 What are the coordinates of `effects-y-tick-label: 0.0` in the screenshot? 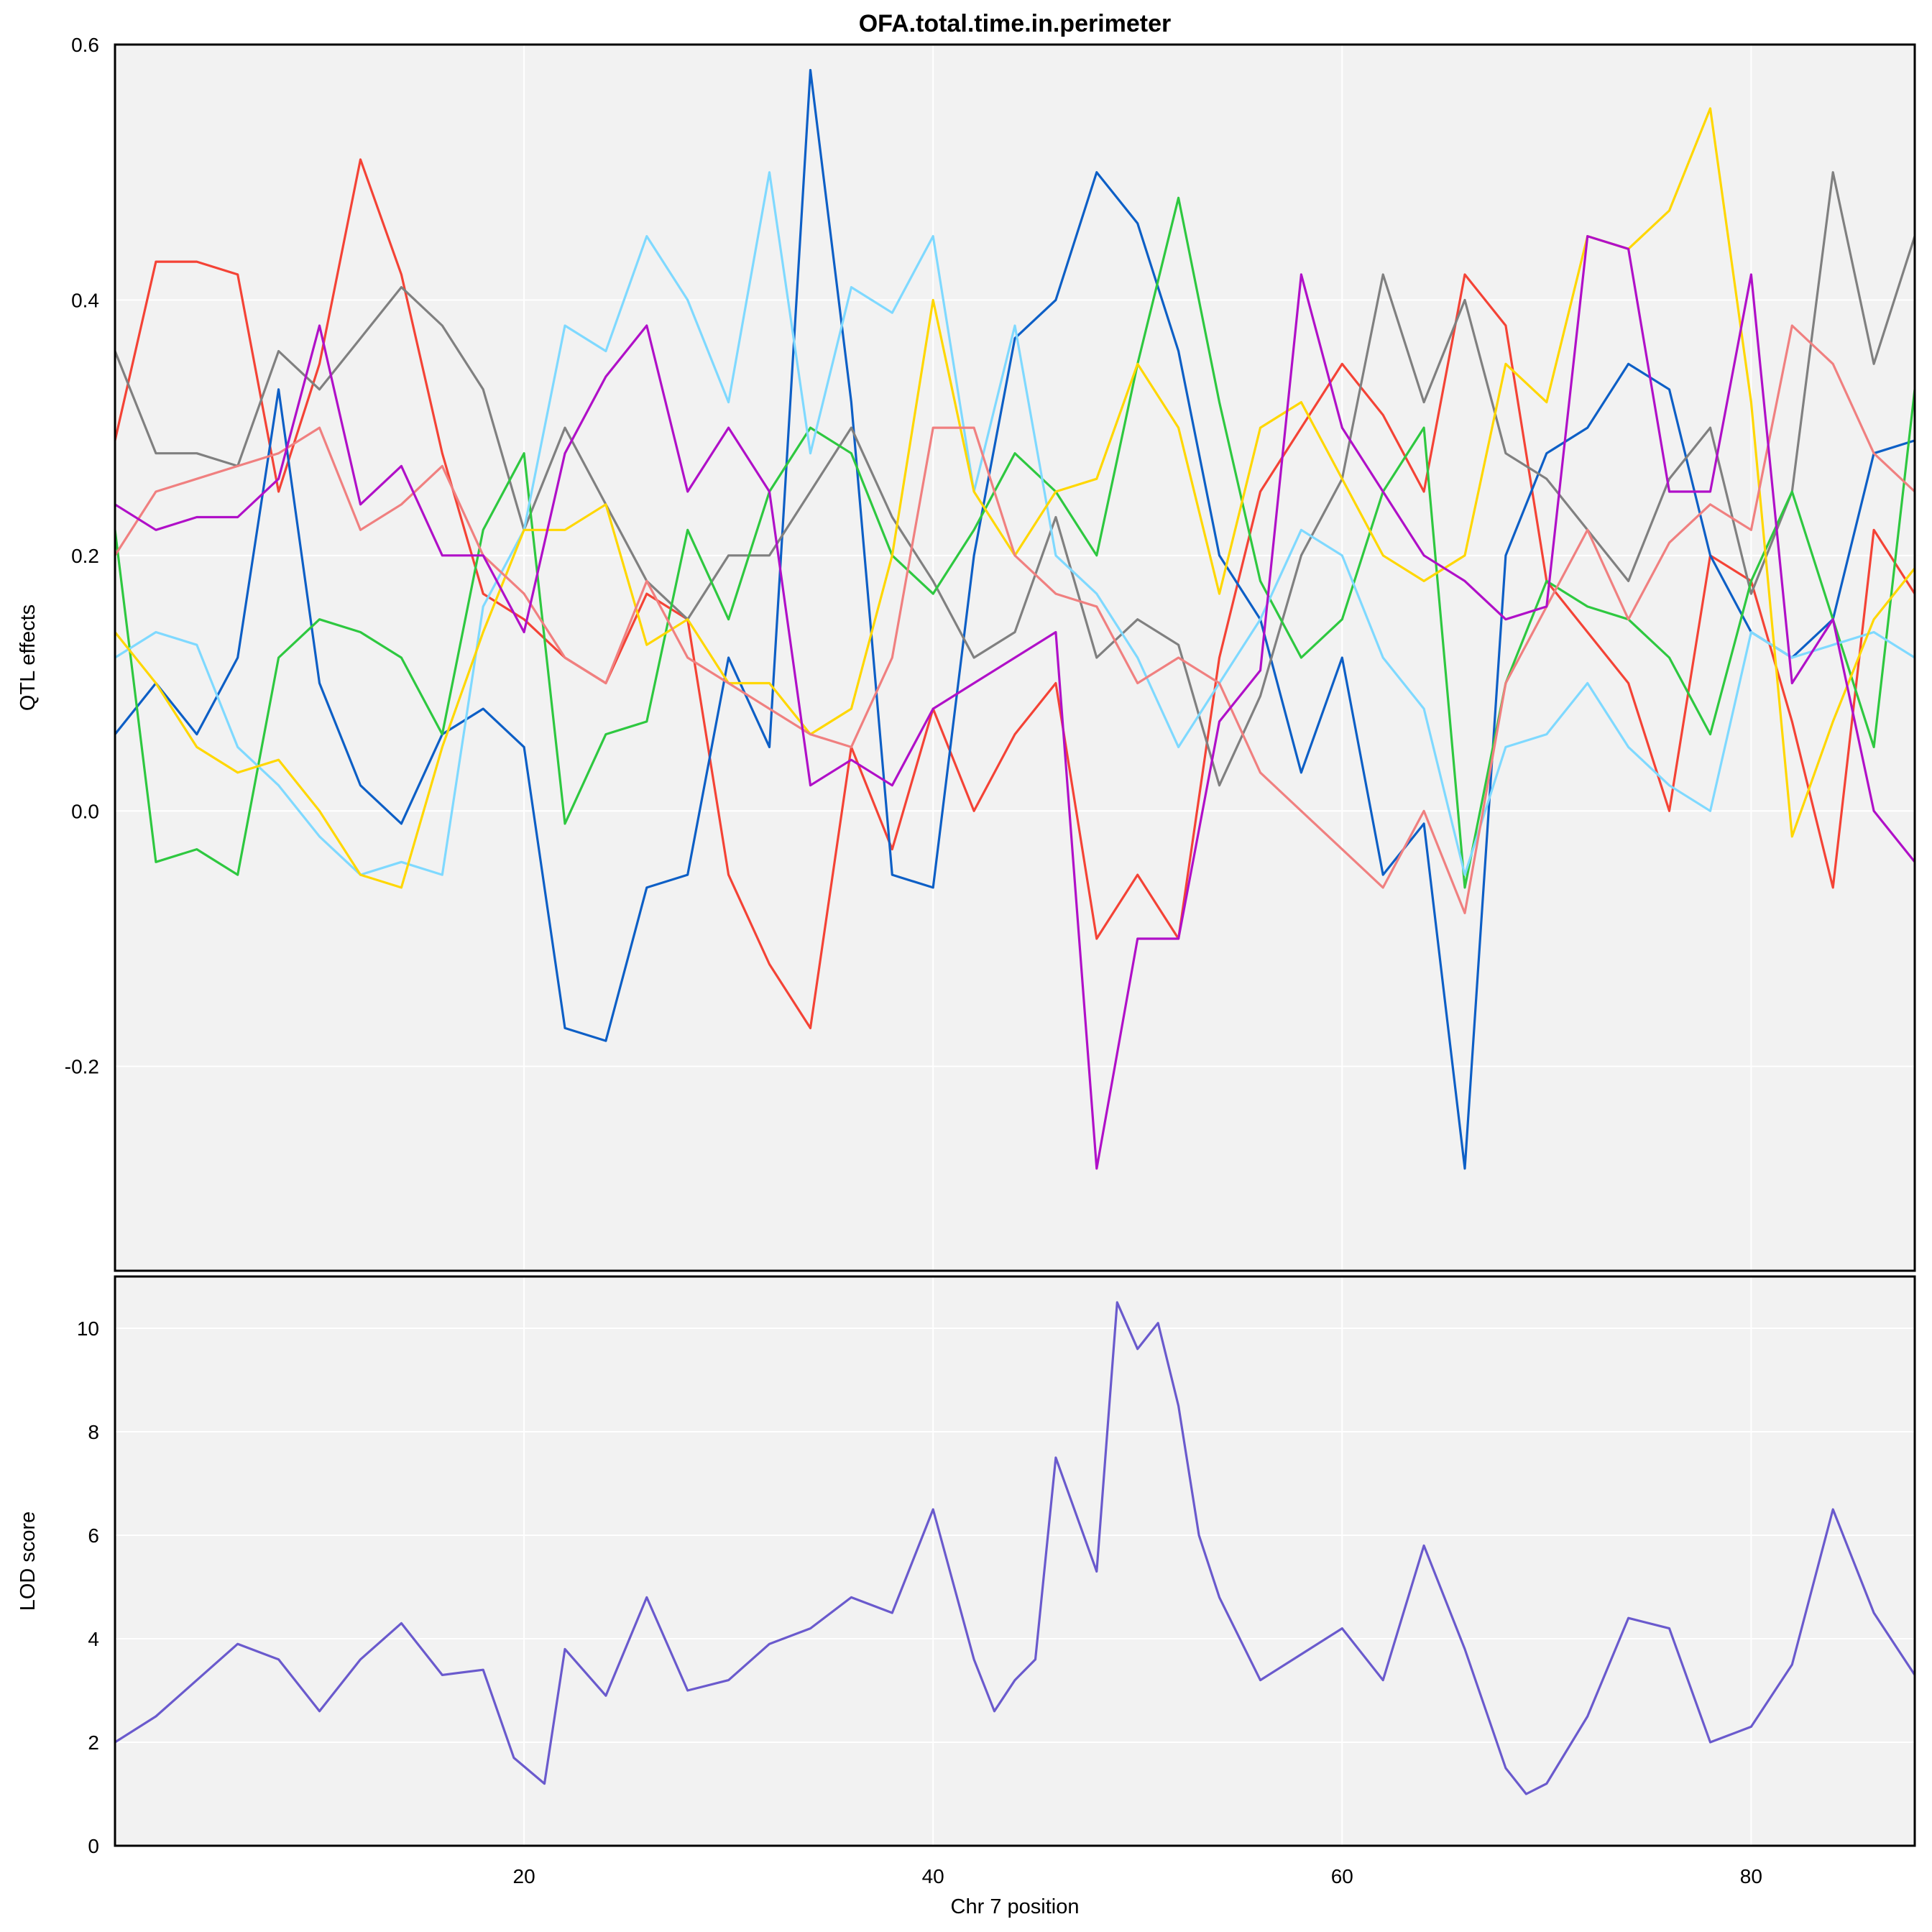 It's located at (85, 811).